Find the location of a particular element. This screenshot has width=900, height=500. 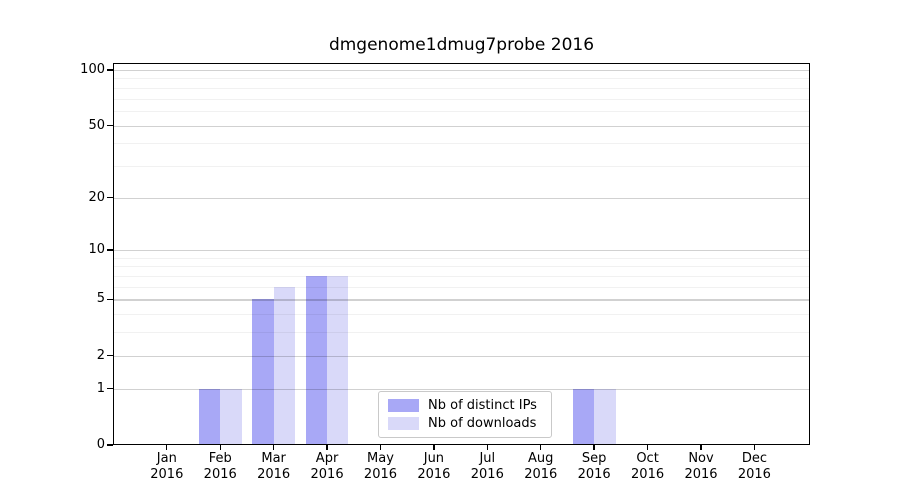

x-tick-month: Oct is located at coordinates (647, 458).